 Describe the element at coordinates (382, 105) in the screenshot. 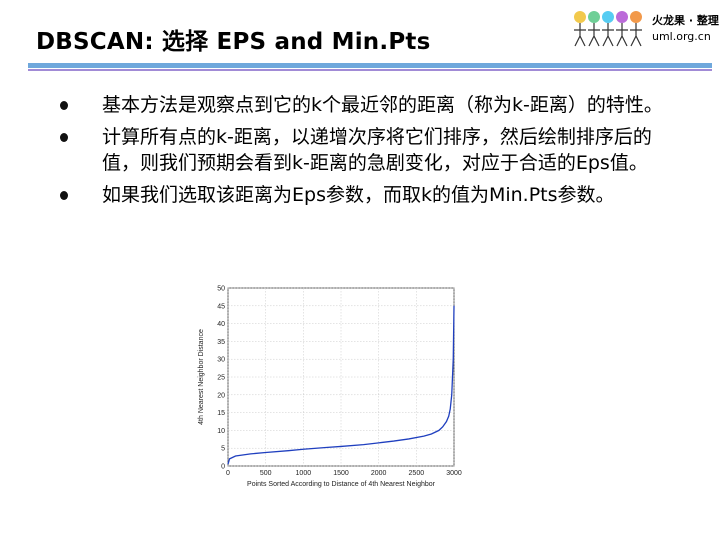

I see `bullet-text: 基本方法是观察点到它的k个最近邻的距离（称为k-距离）的特性。` at that location.